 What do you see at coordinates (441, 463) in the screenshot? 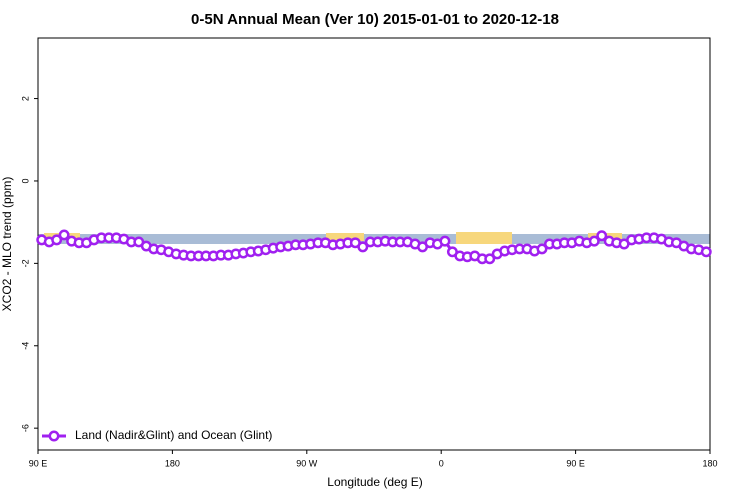
I see `x-tick-label: 0` at bounding box center [441, 463].